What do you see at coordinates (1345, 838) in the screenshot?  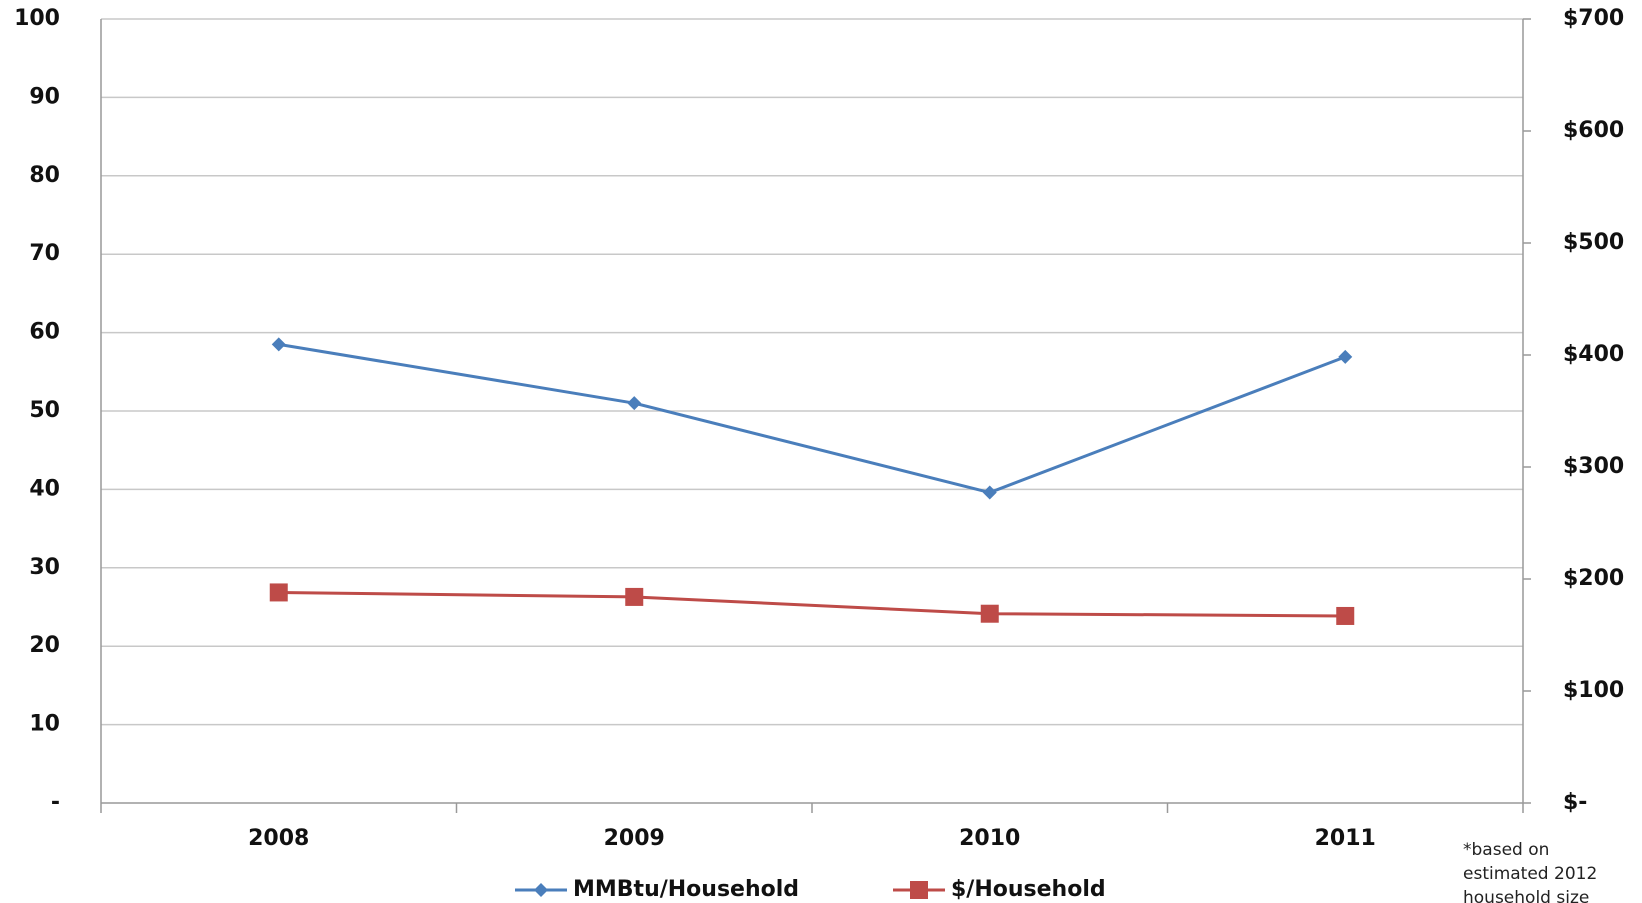 I see `x-tick-label: 2011` at bounding box center [1345, 838].